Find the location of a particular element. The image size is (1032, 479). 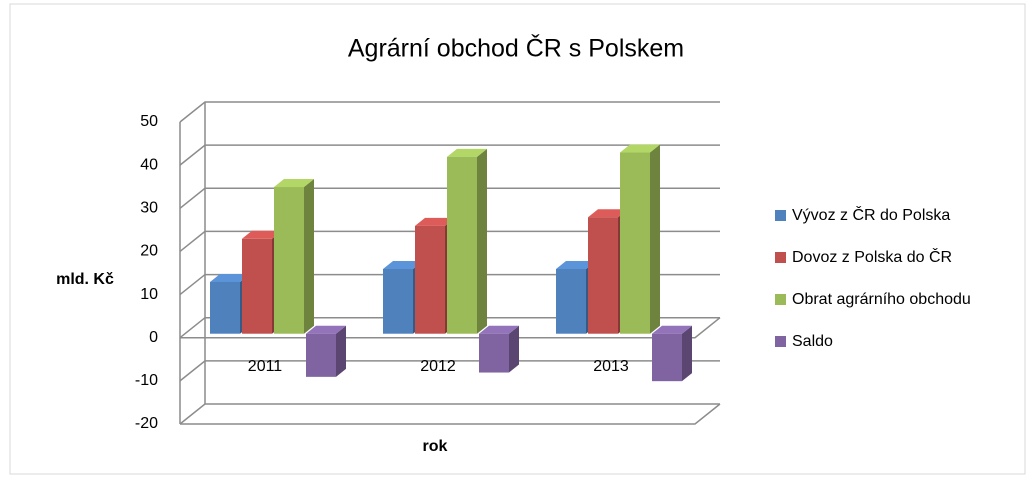

legend-label: Dovoz z Polska do ČR is located at coordinates (872, 256).